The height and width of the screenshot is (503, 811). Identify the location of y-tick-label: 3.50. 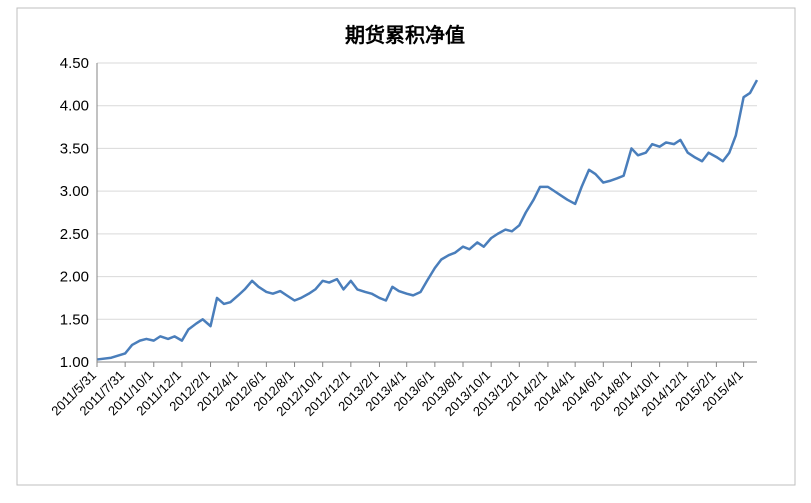
(74, 148).